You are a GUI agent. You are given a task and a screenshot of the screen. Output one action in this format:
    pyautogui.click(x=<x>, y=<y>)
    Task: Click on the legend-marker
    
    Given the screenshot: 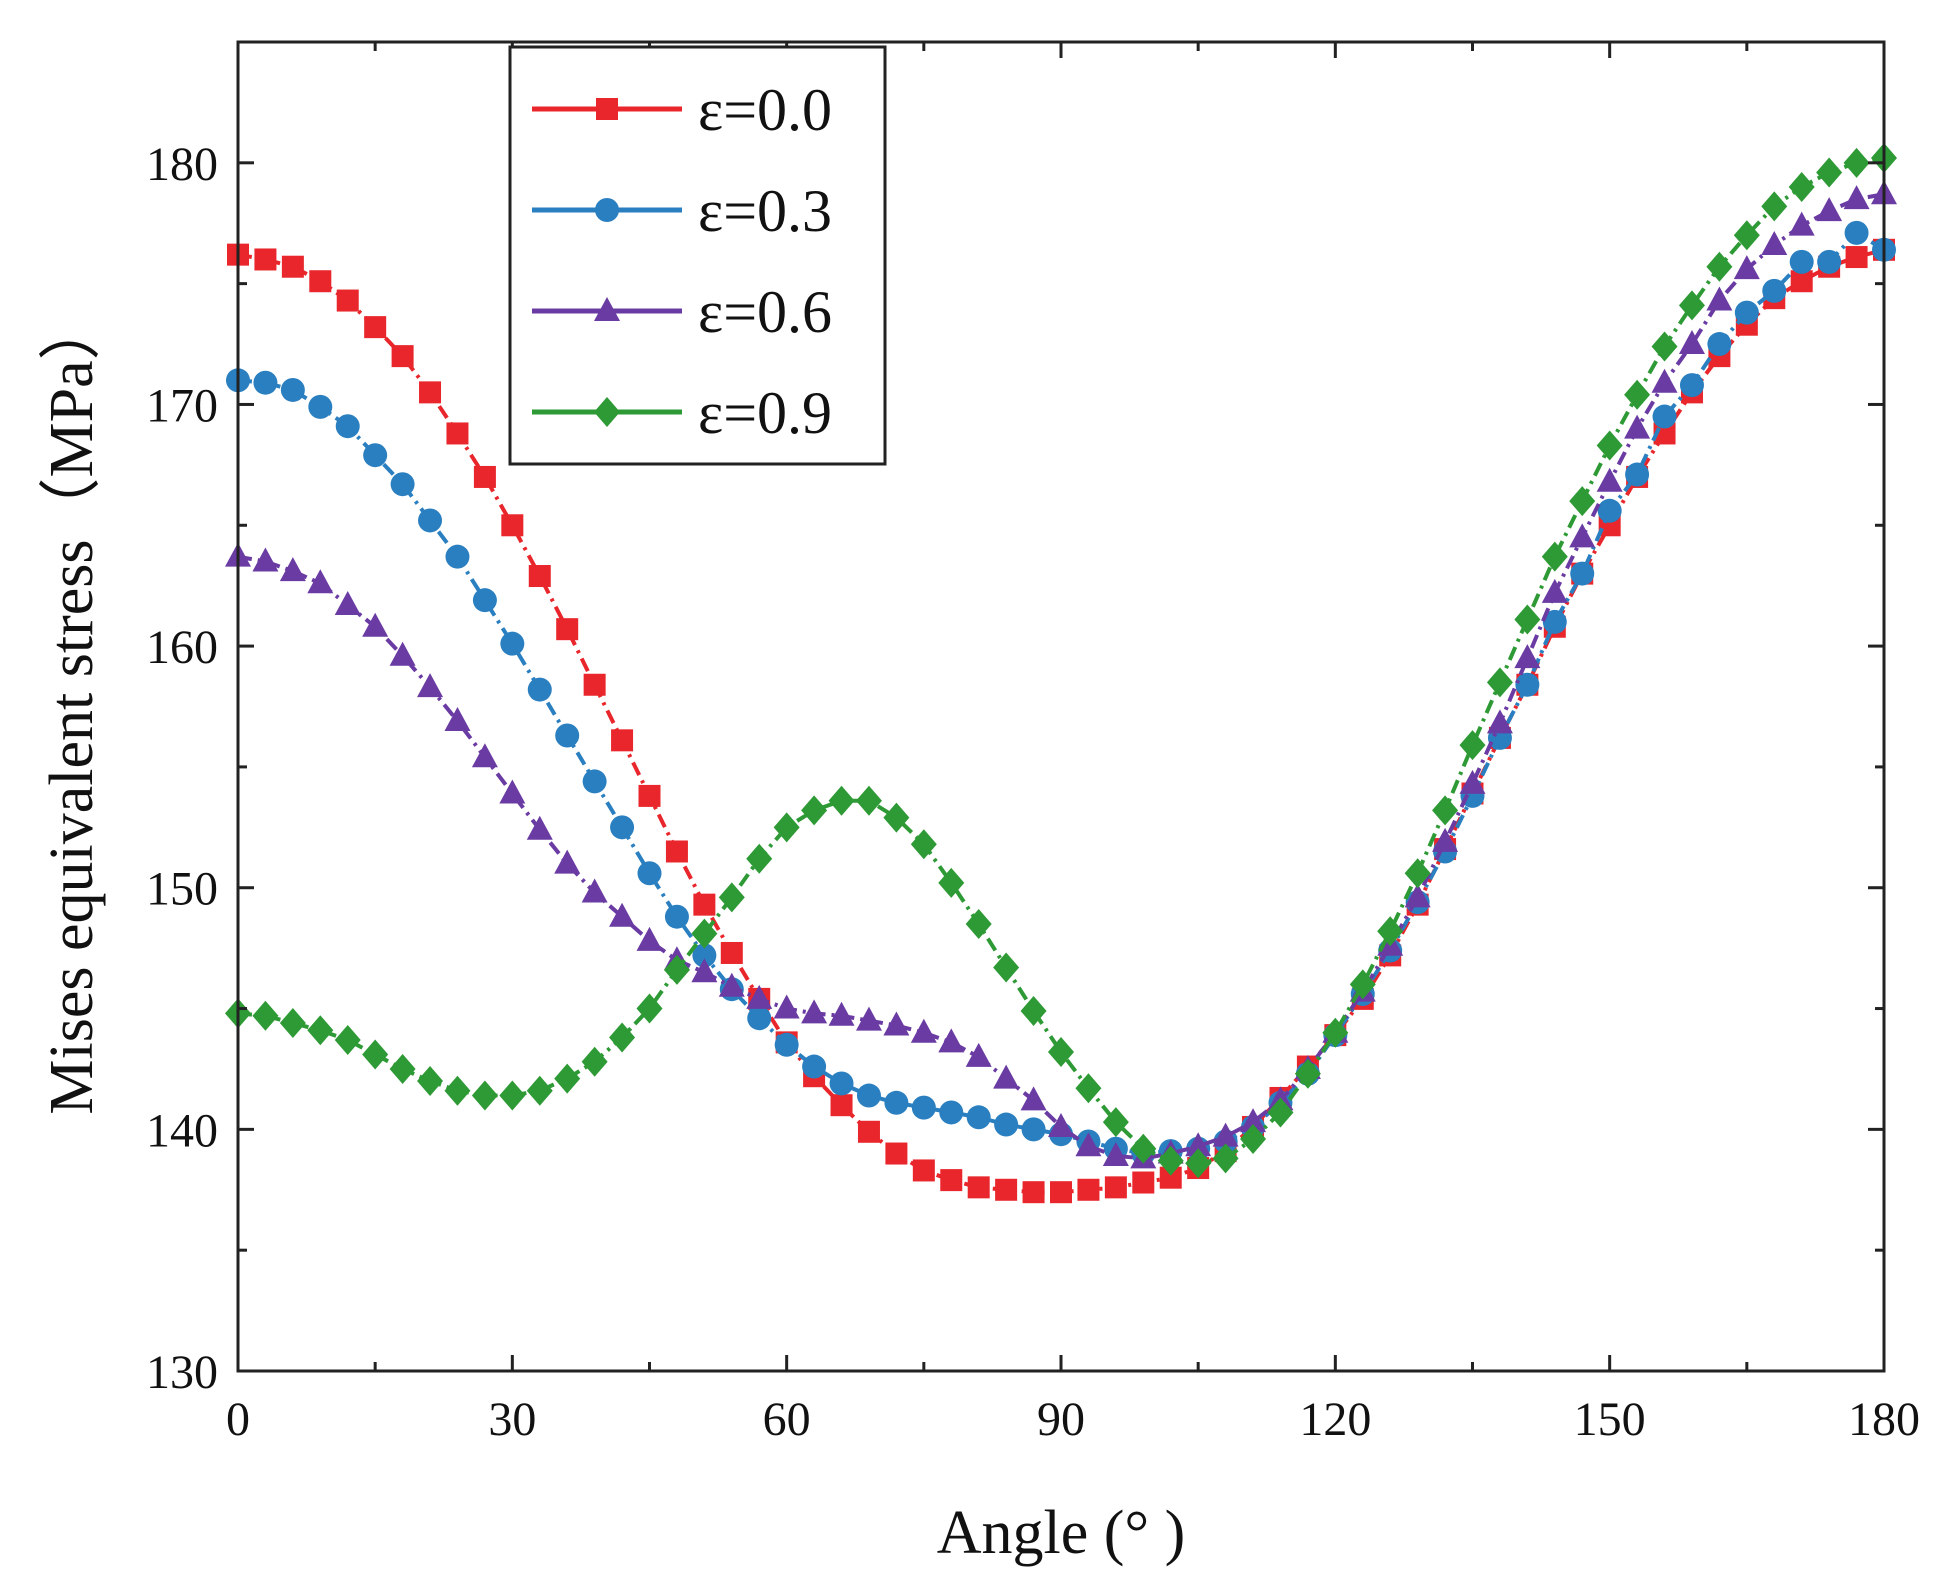 What is the action you would take?
    pyautogui.click(x=607, y=210)
    